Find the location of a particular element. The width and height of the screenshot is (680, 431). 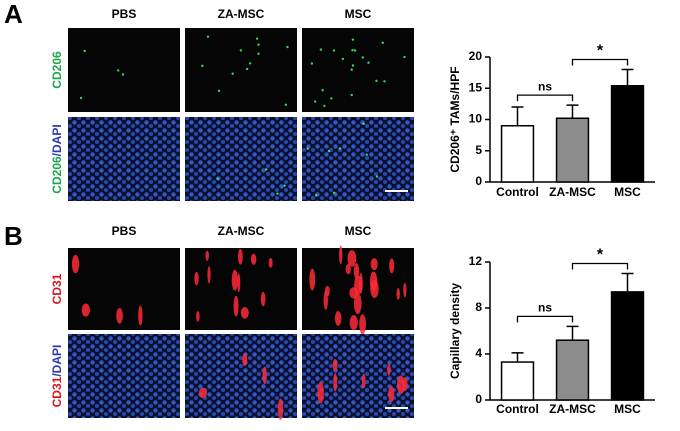

panel-label: A is located at coordinates (13, 14).